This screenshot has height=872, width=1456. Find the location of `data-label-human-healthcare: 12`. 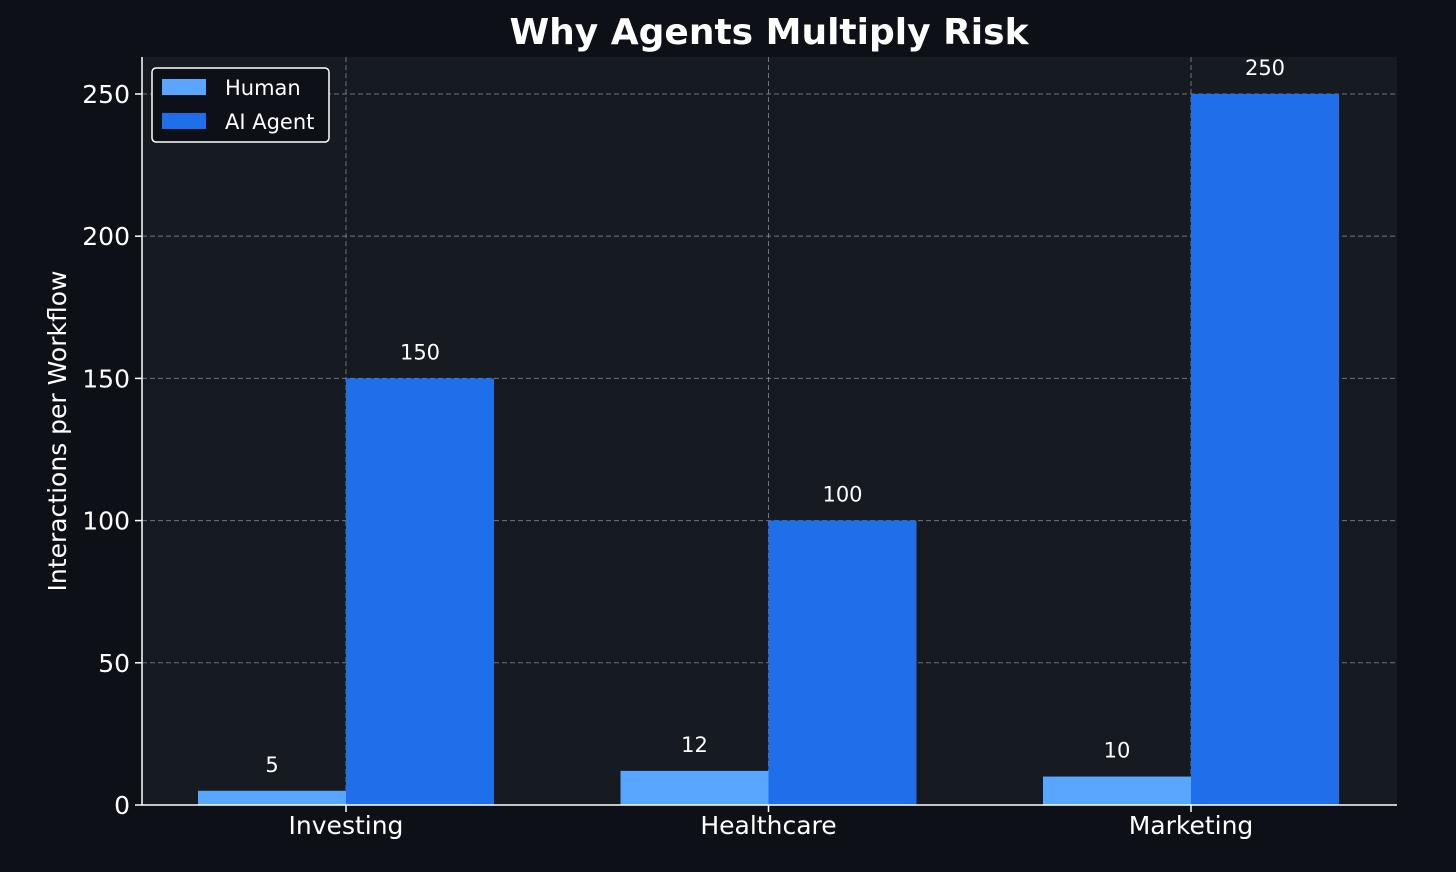

data-label-human-healthcare: 12 is located at coordinates (694, 745).